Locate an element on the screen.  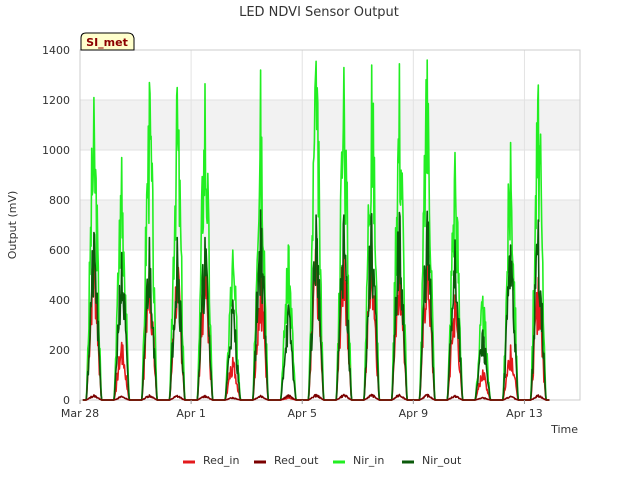
y-tick-label: 1200 is located at coordinates (56, 100).